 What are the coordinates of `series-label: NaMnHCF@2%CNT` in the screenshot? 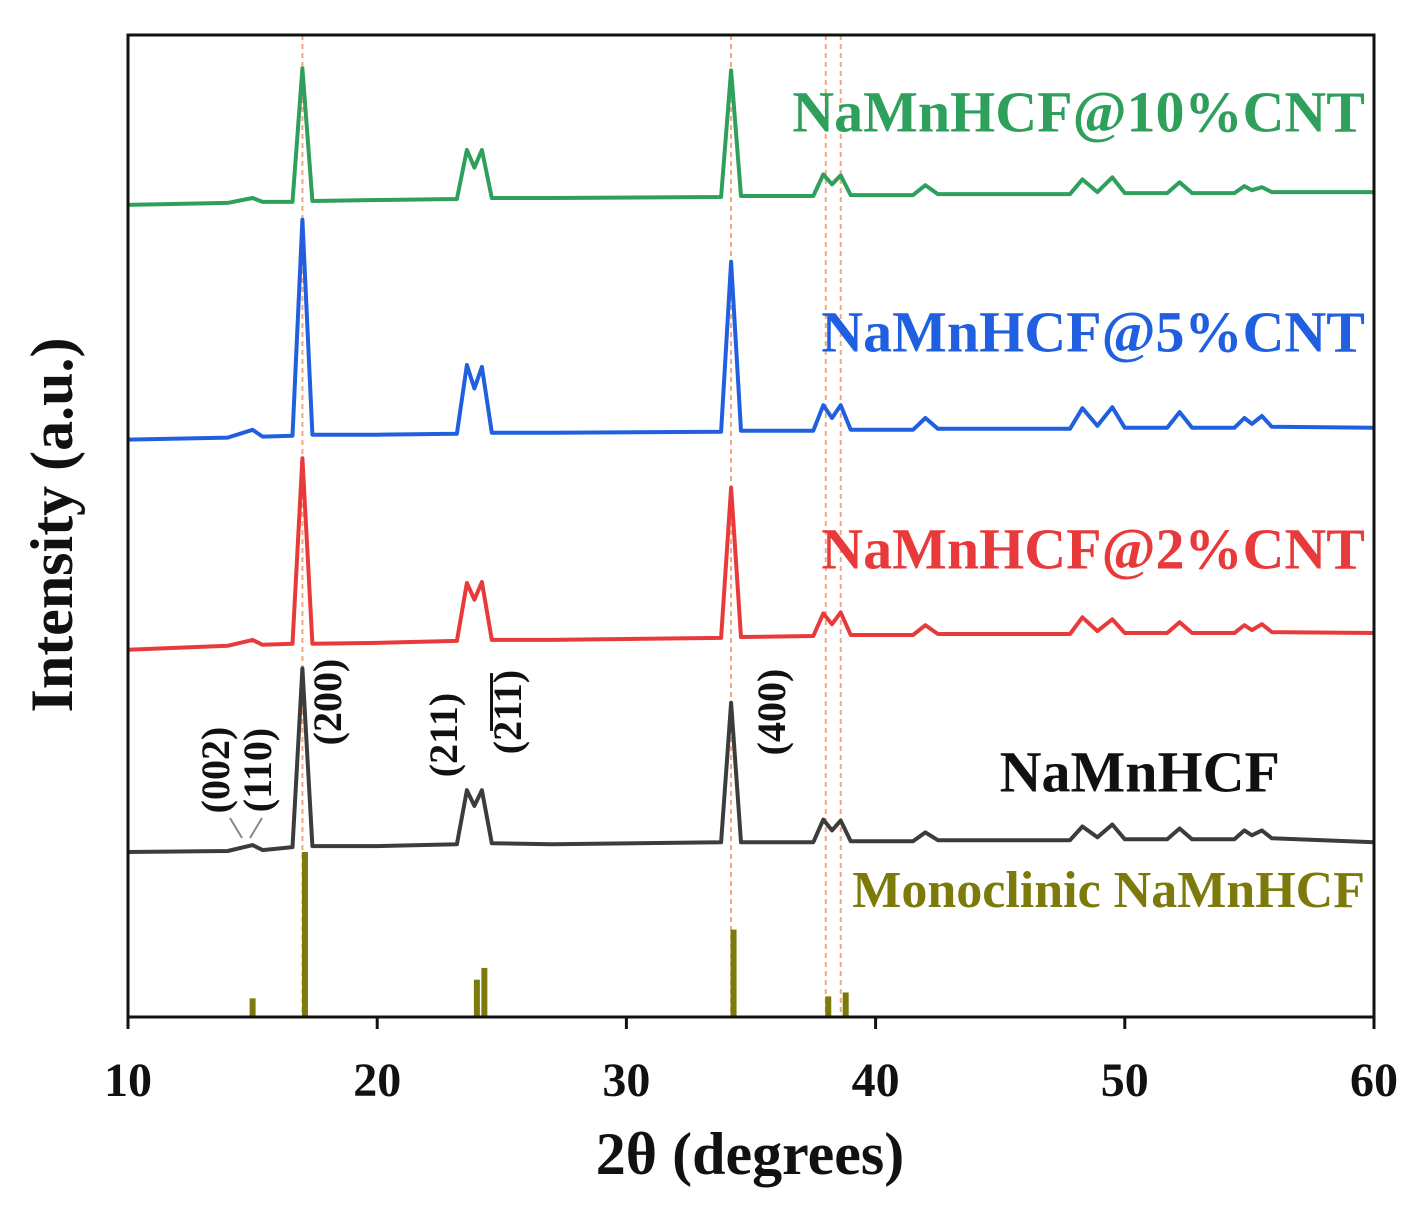 It's located at (1093, 548).